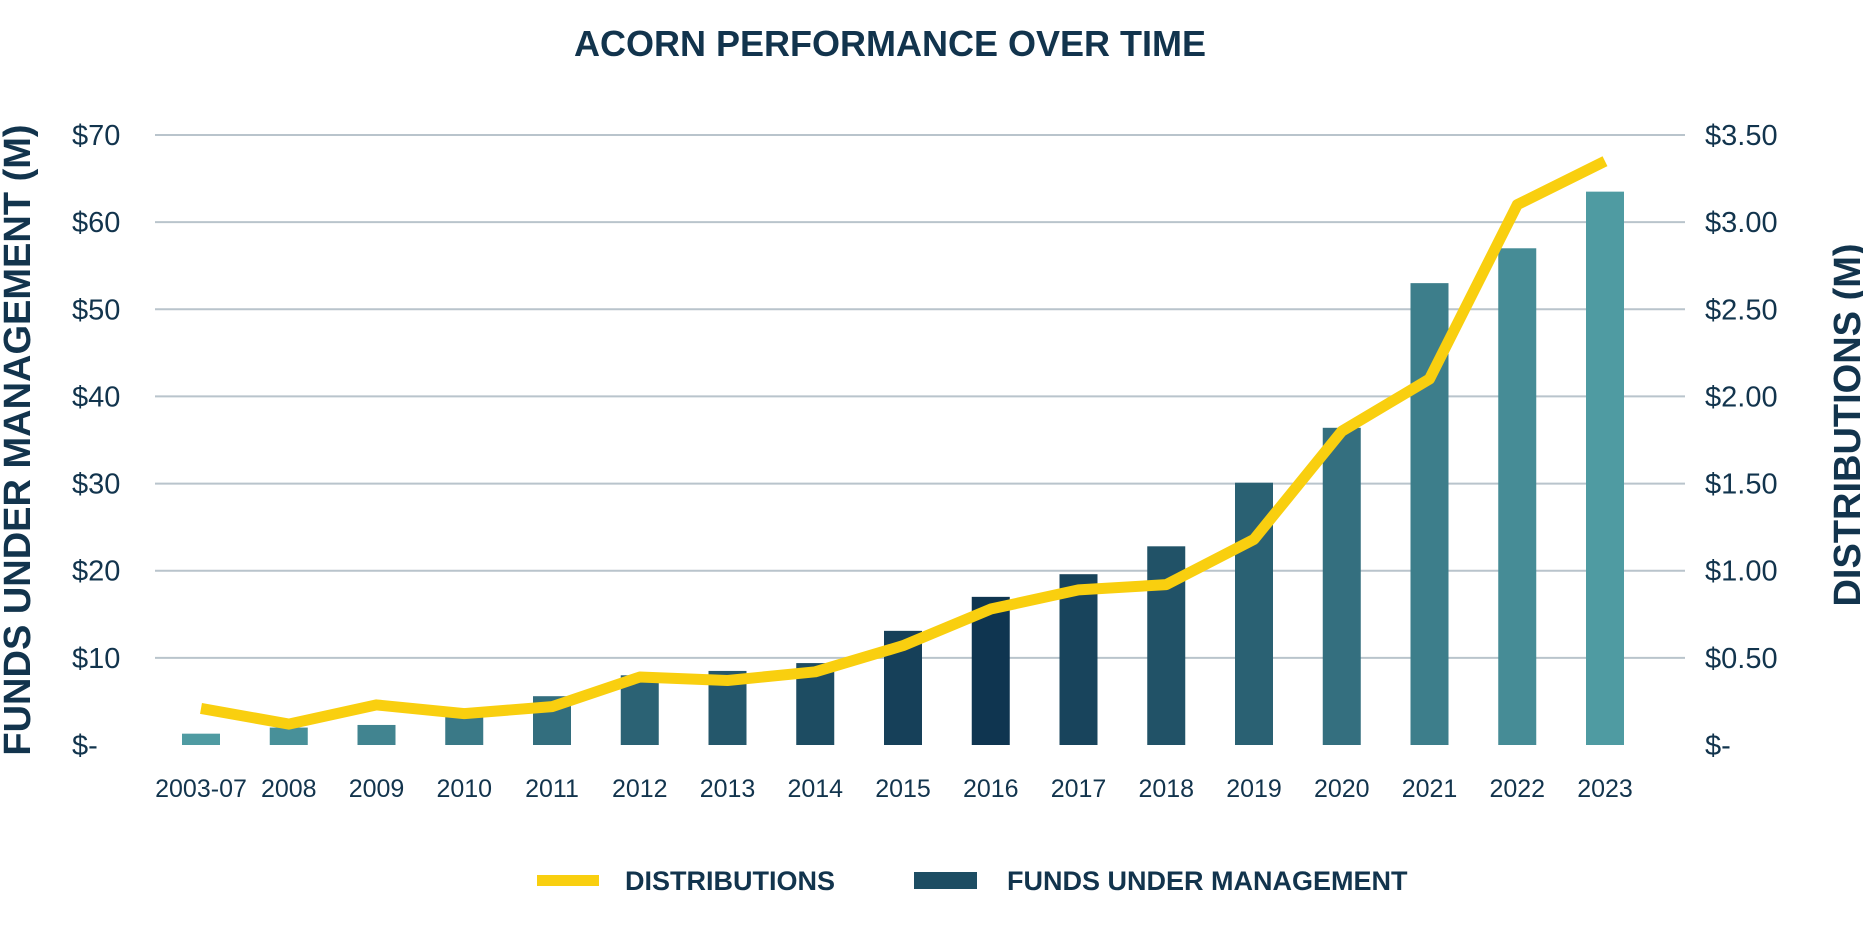  What do you see at coordinates (1845, 424) in the screenshot?
I see `right-axis-title: DISTRIBUTIONS (M)` at bounding box center [1845, 424].